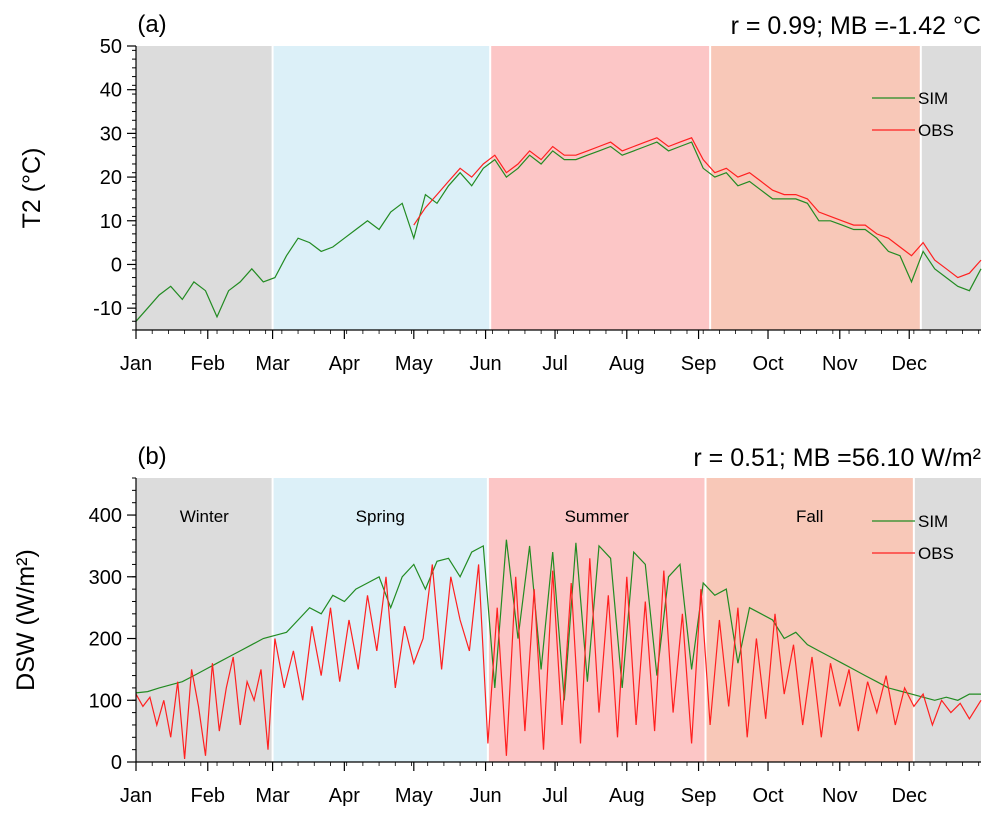 The width and height of the screenshot is (988, 828). What do you see at coordinates (204, 516) in the screenshot?
I see `season-label-winter: Winter` at bounding box center [204, 516].